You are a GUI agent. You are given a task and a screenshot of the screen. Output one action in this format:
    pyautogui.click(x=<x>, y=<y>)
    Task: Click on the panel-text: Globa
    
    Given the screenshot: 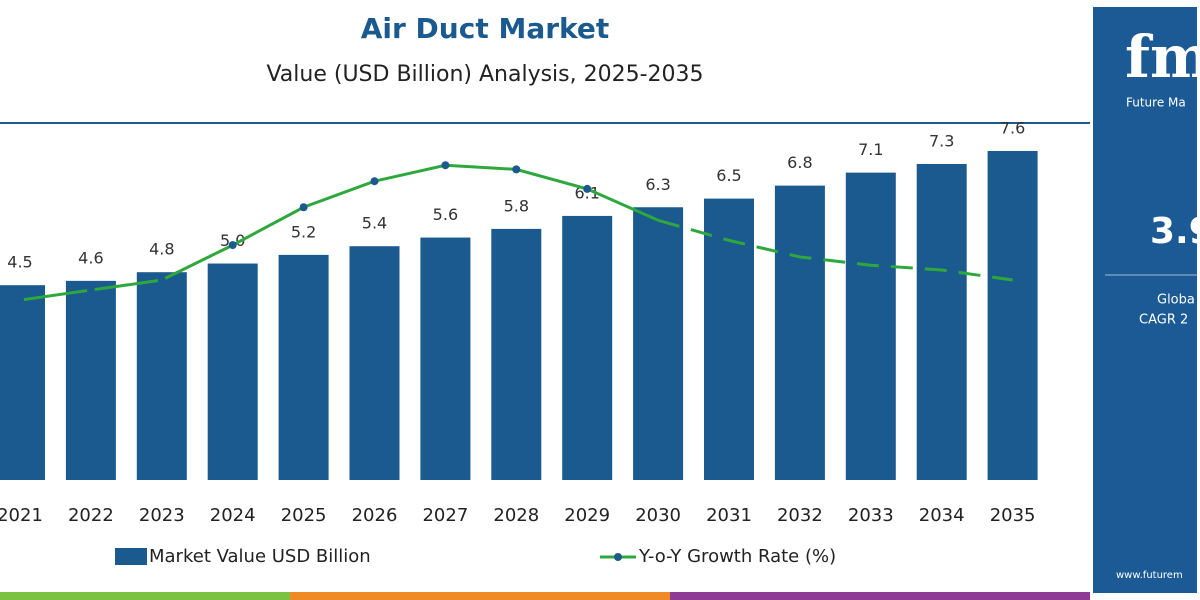 What is the action you would take?
    pyautogui.click(x=1176, y=300)
    